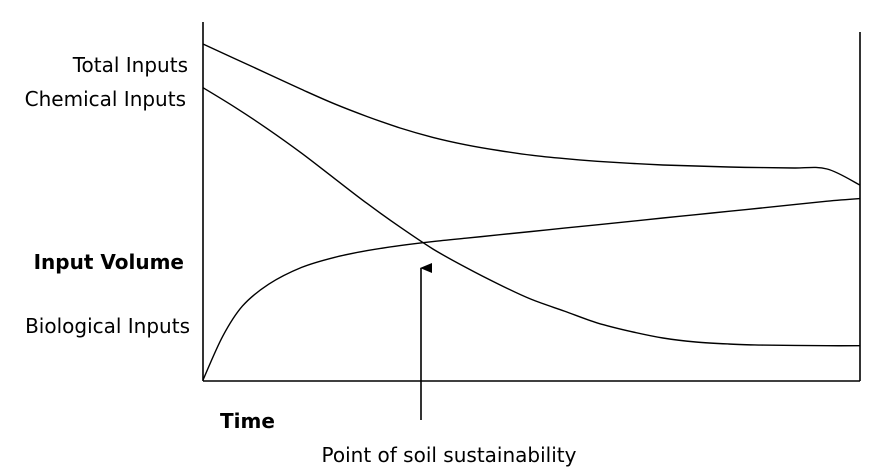  Describe the element at coordinates (130, 65) in the screenshot. I see `total-inputs-label: Total Inputs` at that location.